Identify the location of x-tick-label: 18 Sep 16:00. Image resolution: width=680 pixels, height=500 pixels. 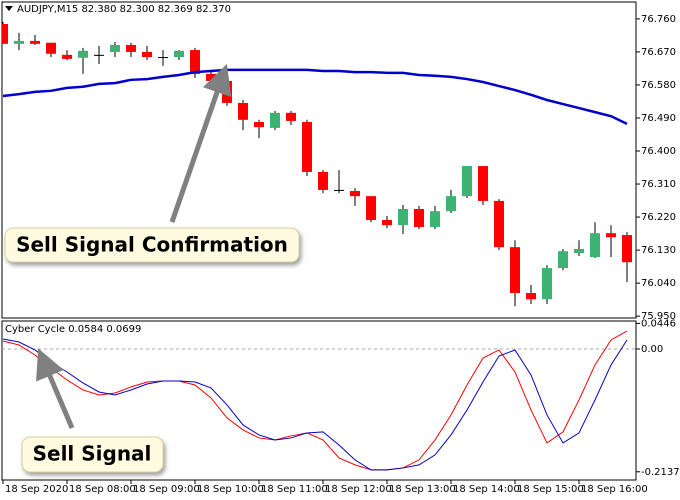
(614, 489).